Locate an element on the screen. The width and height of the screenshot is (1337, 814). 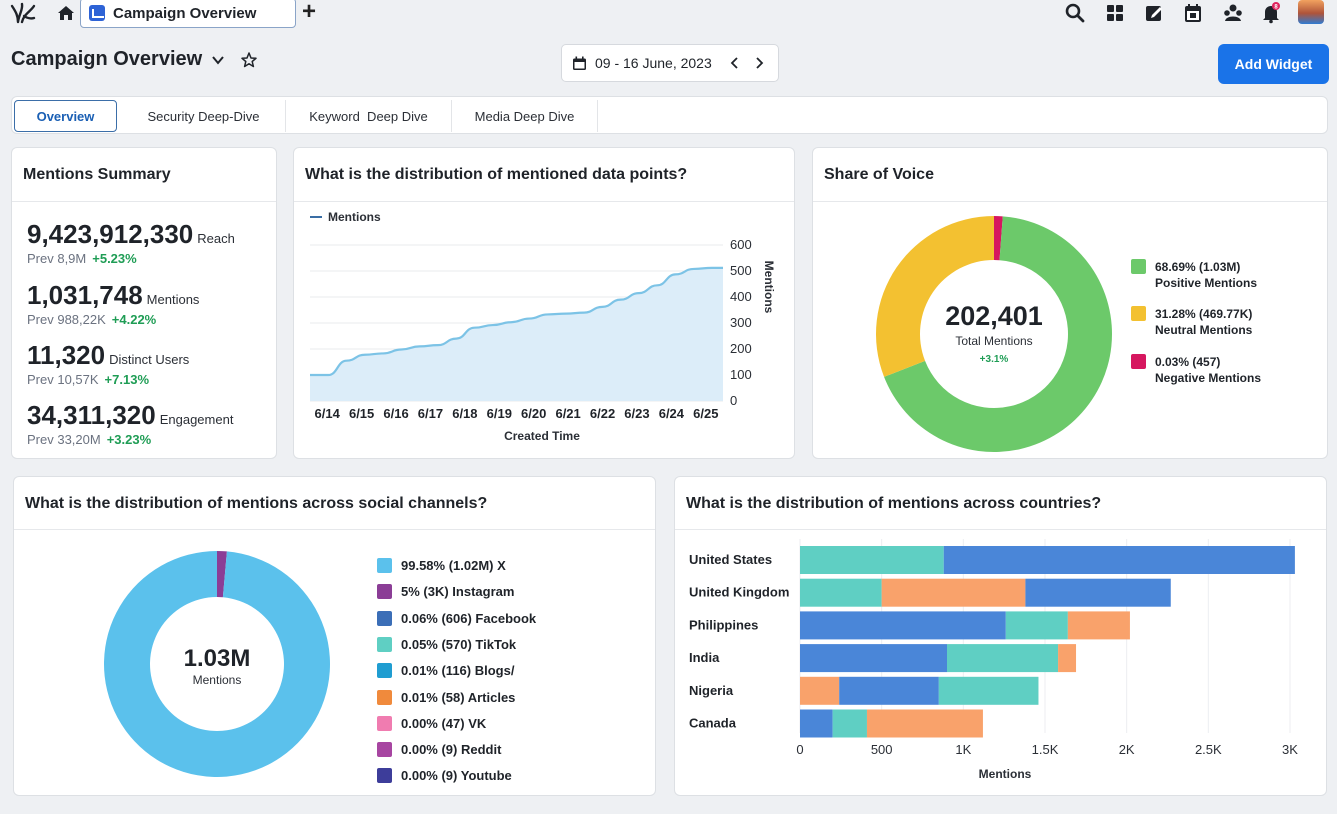
share-of-voice-donut: 202,401 Total Mentions +3.1% is located at coordinates (995, 330).